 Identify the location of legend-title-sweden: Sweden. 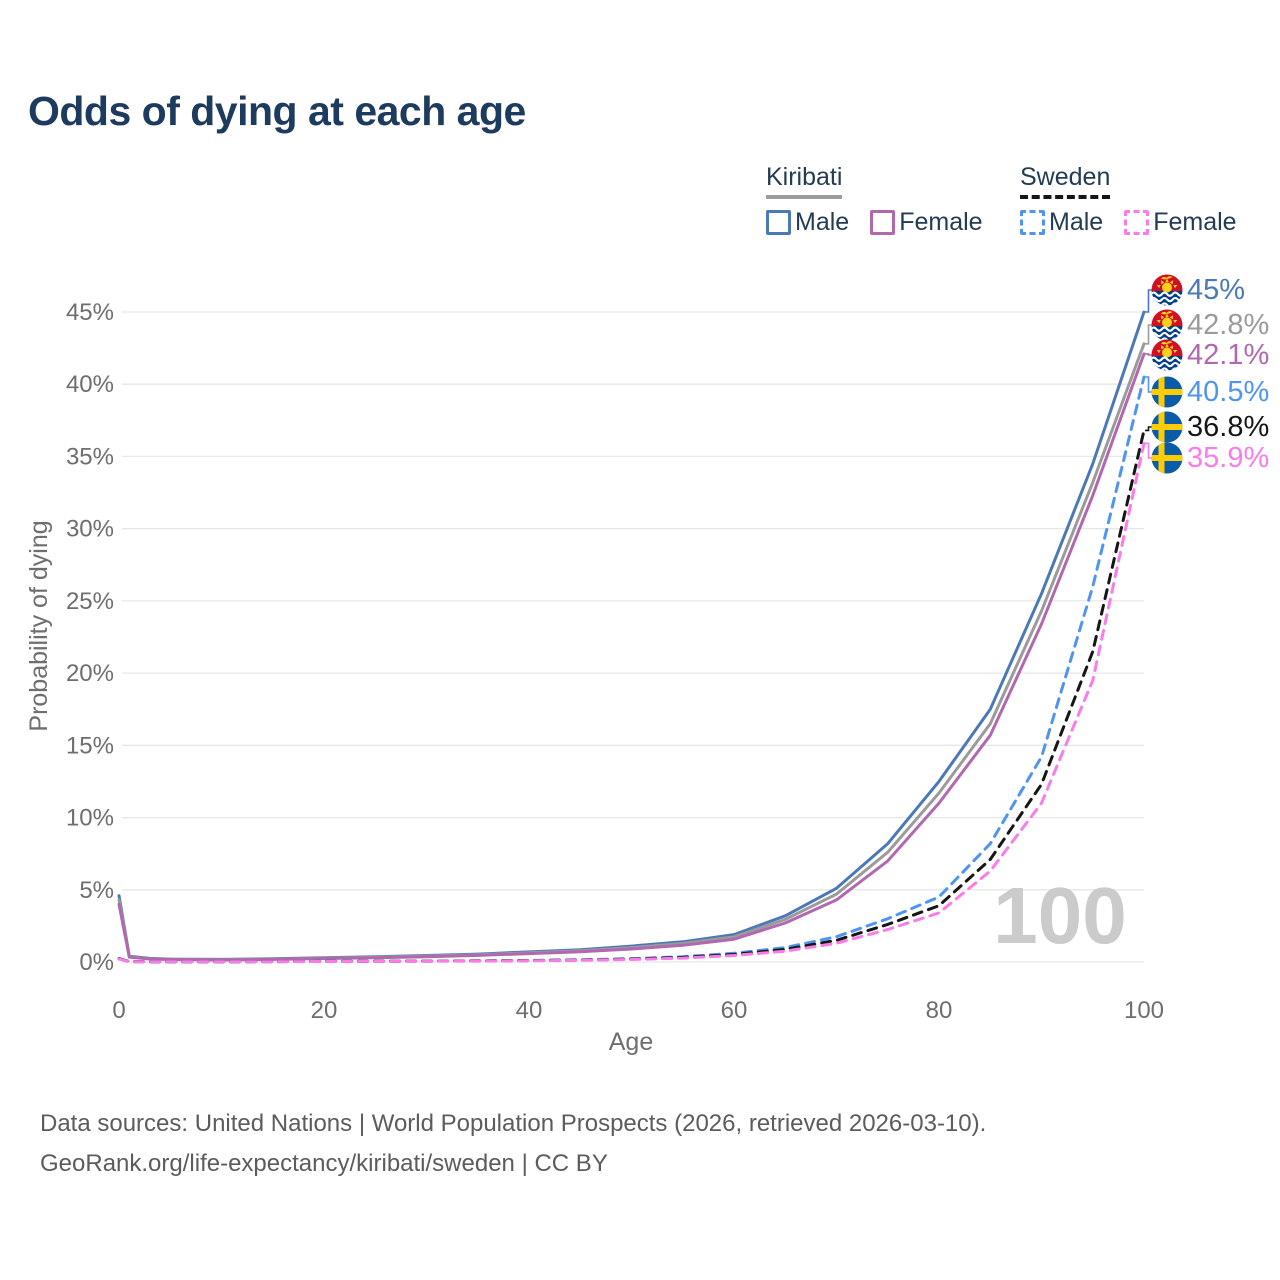
(1065, 177).